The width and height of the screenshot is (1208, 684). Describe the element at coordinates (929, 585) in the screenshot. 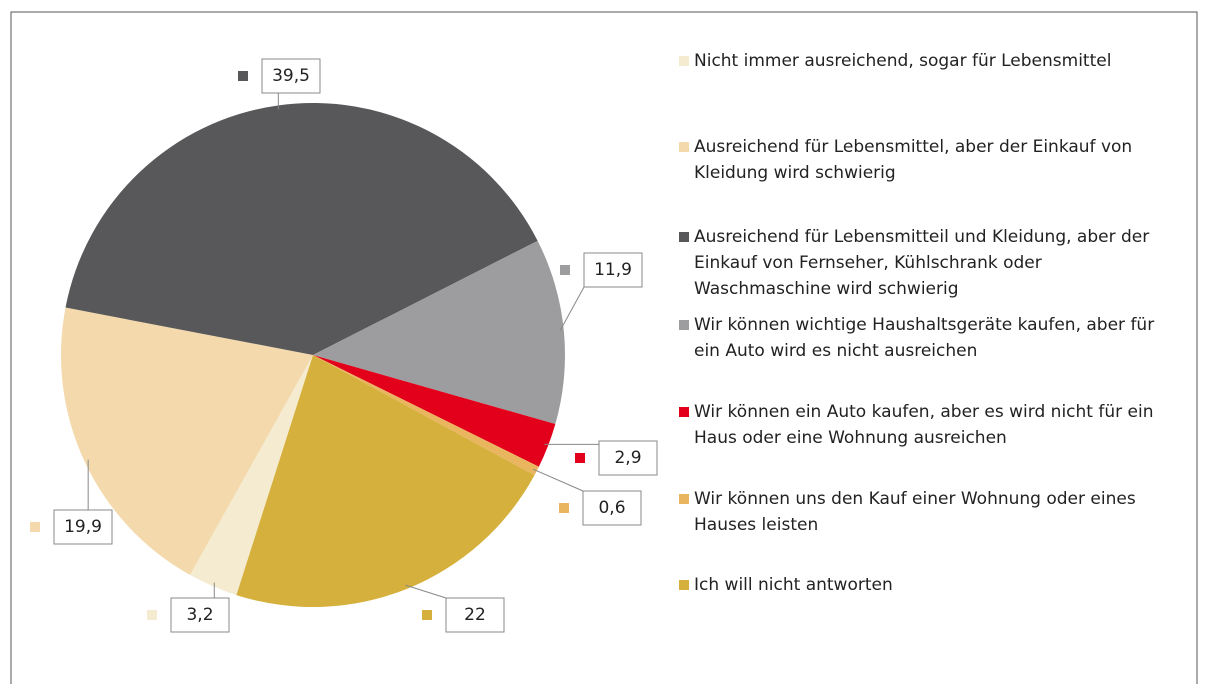

I see `legend-item: Ich will nicht antworten` at that location.